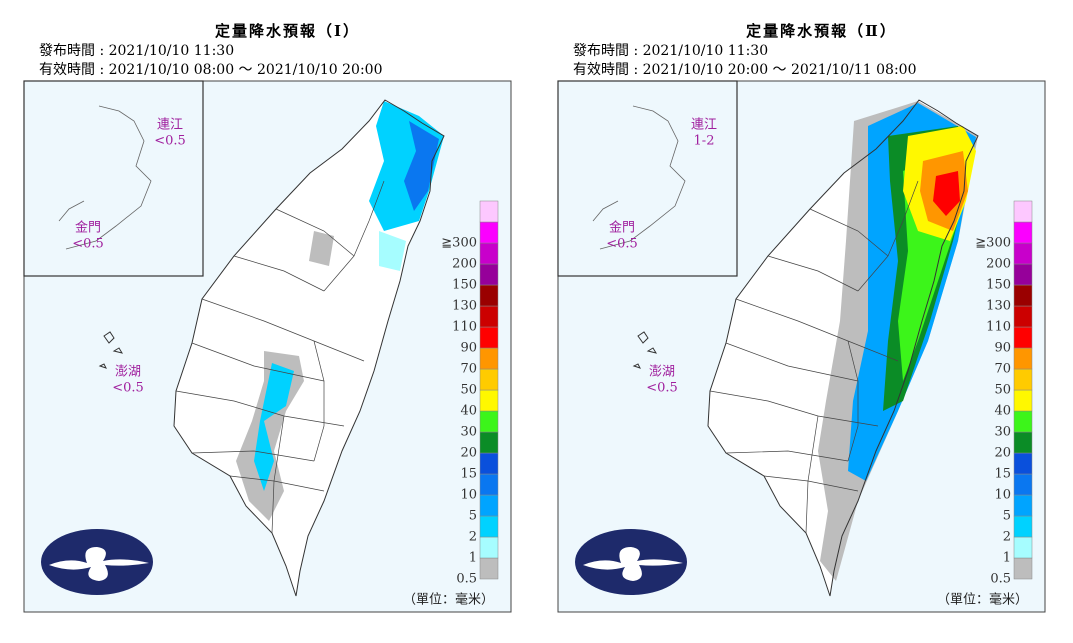 The image size is (1073, 643). What do you see at coordinates (1007, 558) in the screenshot?
I see `legend-label: 1` at bounding box center [1007, 558].